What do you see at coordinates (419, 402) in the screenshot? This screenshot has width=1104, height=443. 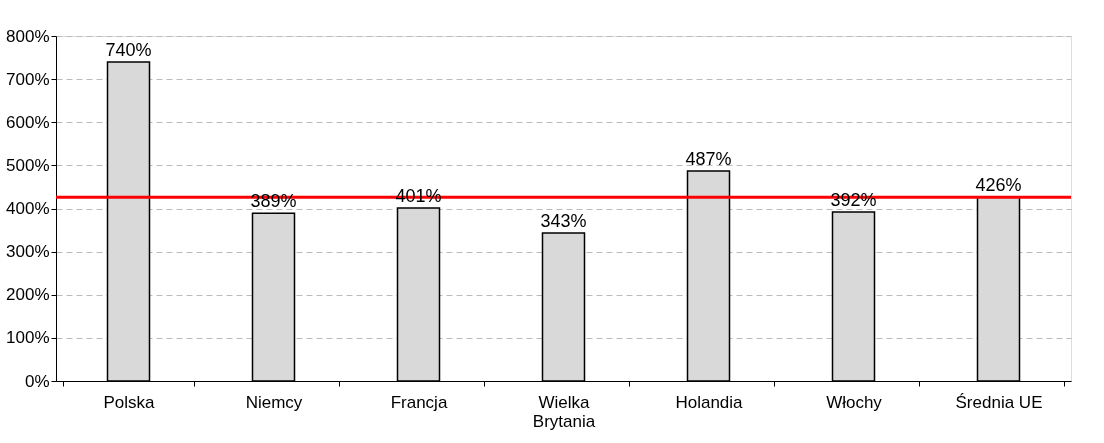 I see `x-tick-label: Francja` at bounding box center [419, 402].